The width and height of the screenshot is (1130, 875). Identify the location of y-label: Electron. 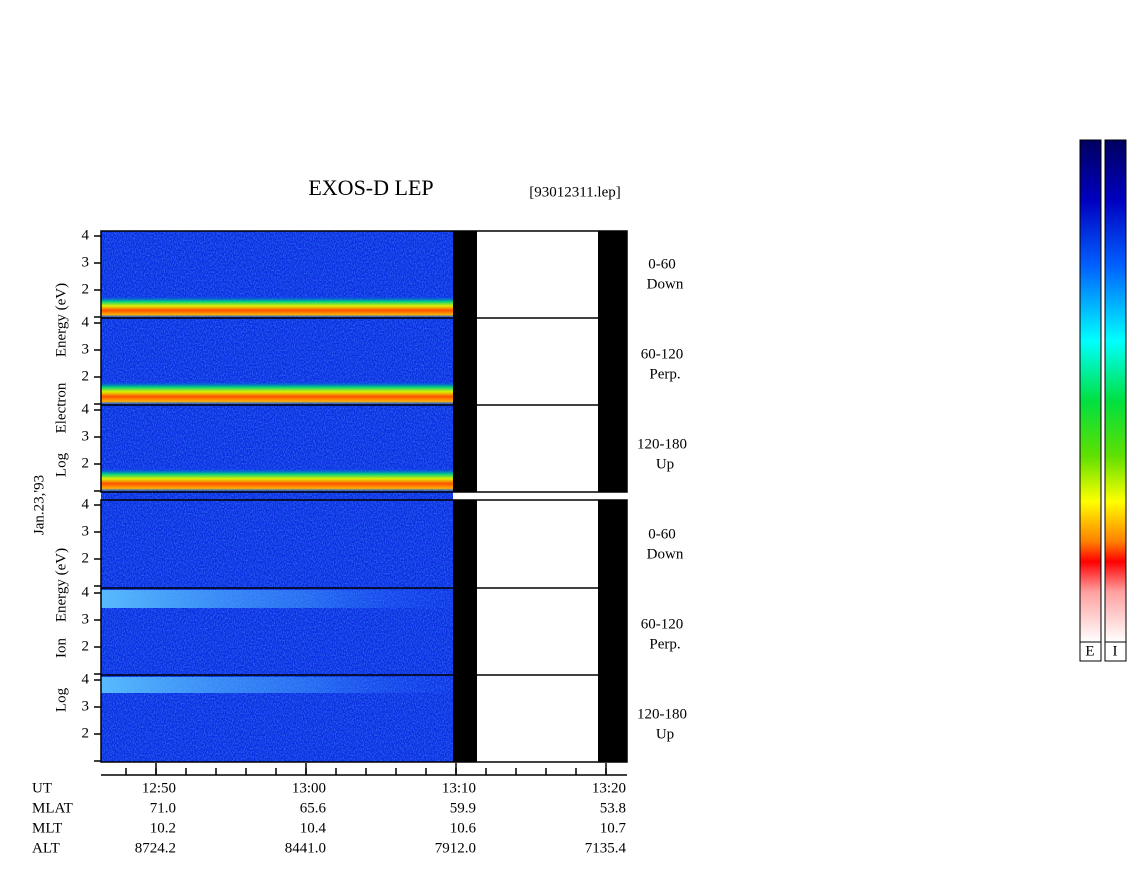
(61, 407).